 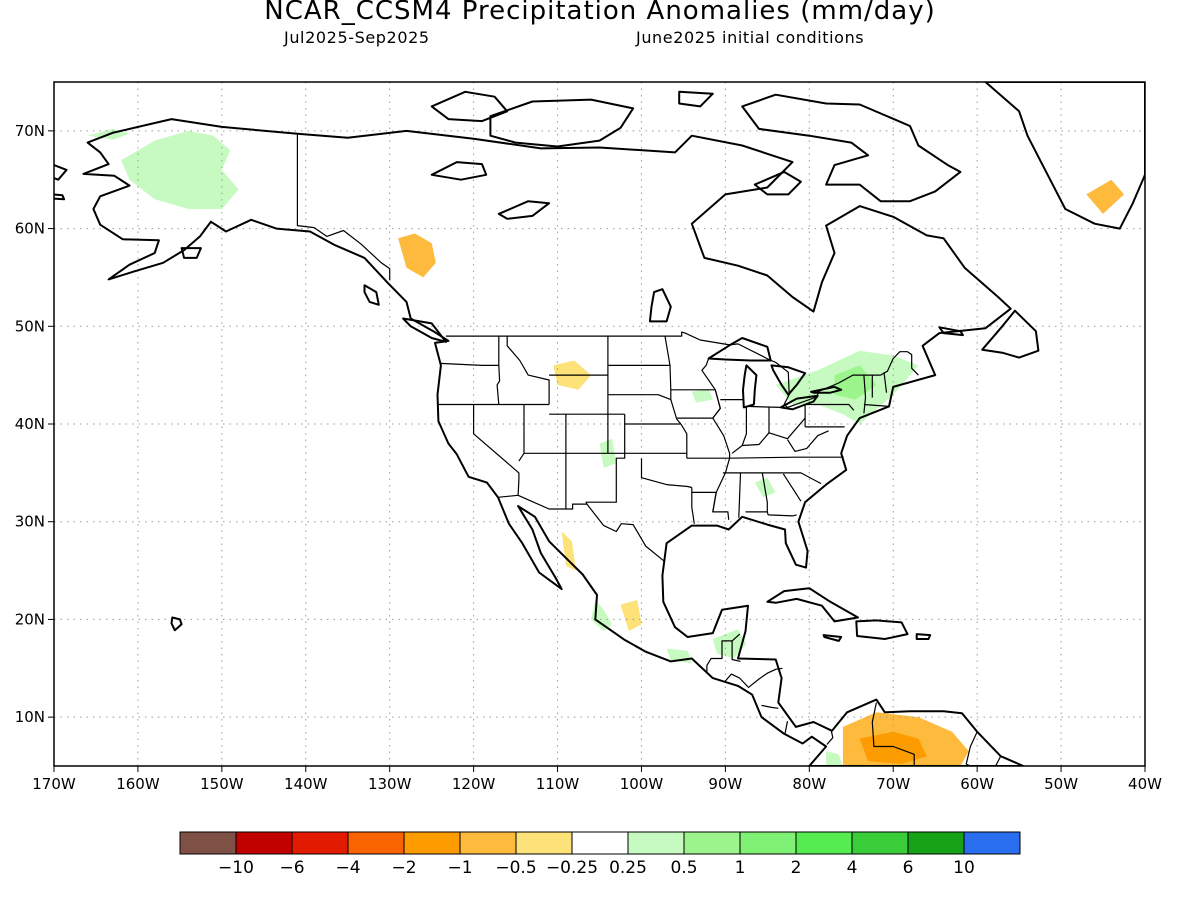 What do you see at coordinates (964, 868) in the screenshot?
I see `colorbar-label: 10` at bounding box center [964, 868].